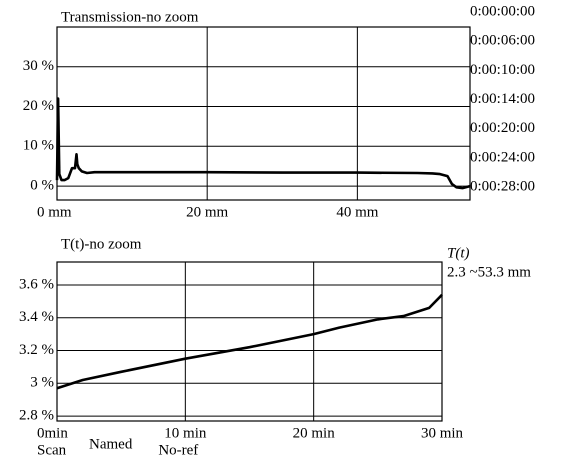 This screenshot has height=470, width=562. Describe the element at coordinates (178, 450) in the screenshot. I see `x-note: No-ref` at that location.